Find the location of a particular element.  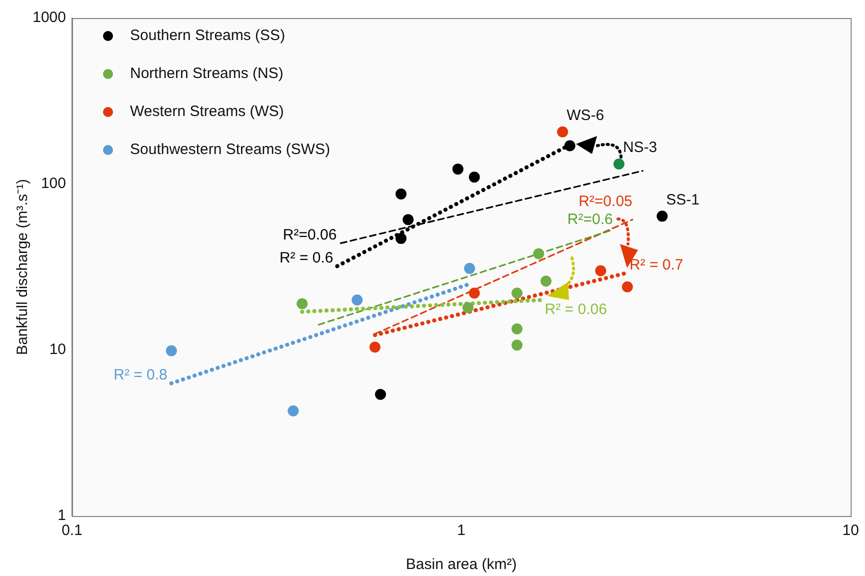

x-tick-label: 1 is located at coordinates (461, 531).